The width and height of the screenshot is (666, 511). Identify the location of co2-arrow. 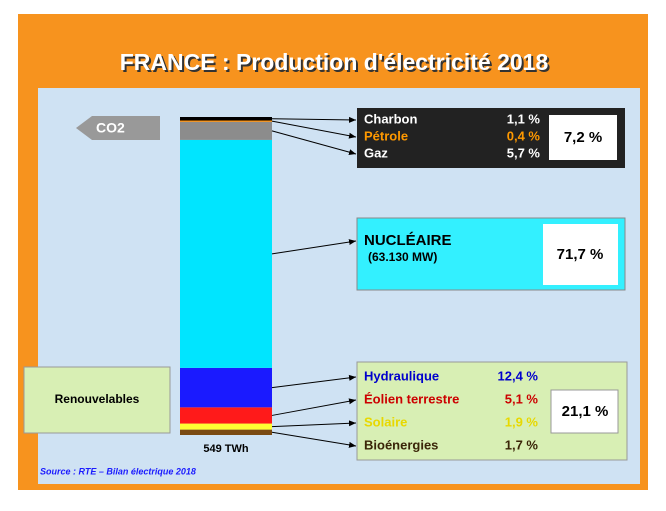
(118, 128).